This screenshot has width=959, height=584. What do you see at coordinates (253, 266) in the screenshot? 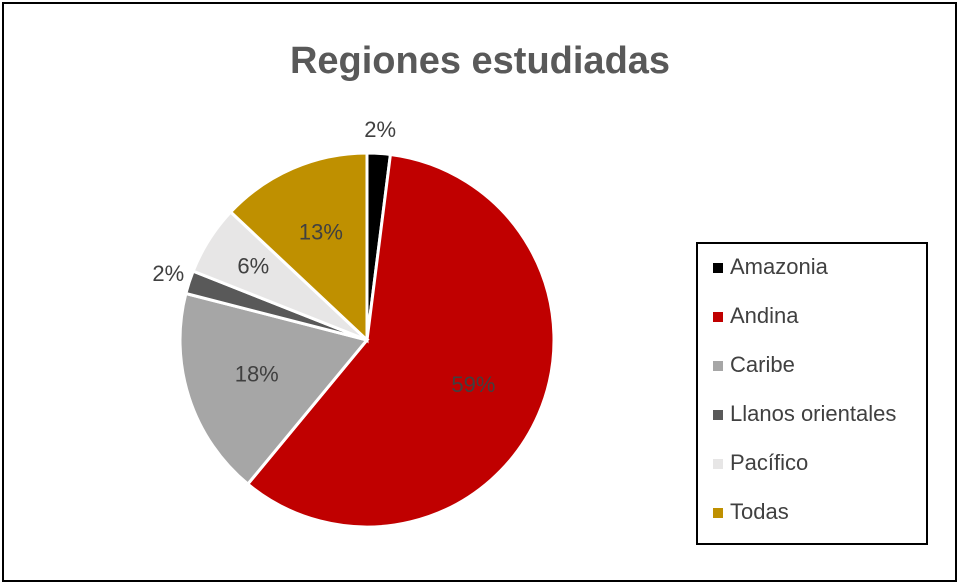
I see `data-label: 6%` at bounding box center [253, 266].